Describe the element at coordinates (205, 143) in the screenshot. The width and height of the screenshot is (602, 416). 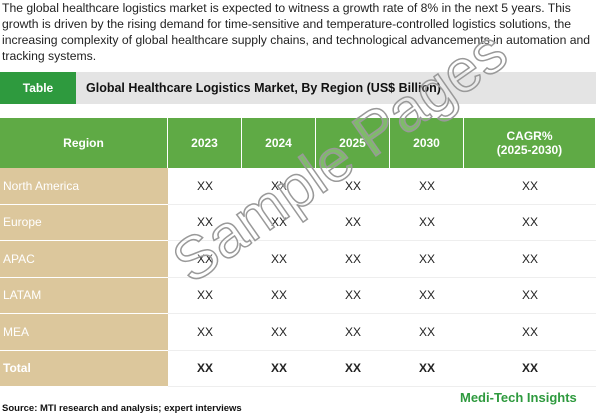
I see `column-header: 2023` at that location.